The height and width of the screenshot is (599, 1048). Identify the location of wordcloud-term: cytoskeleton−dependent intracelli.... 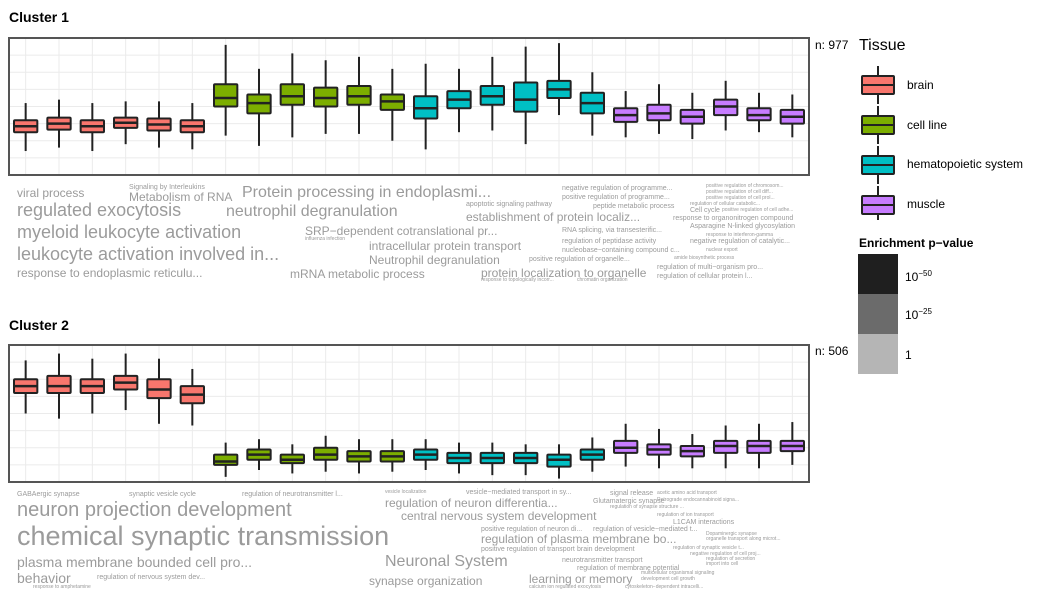
(664, 587).